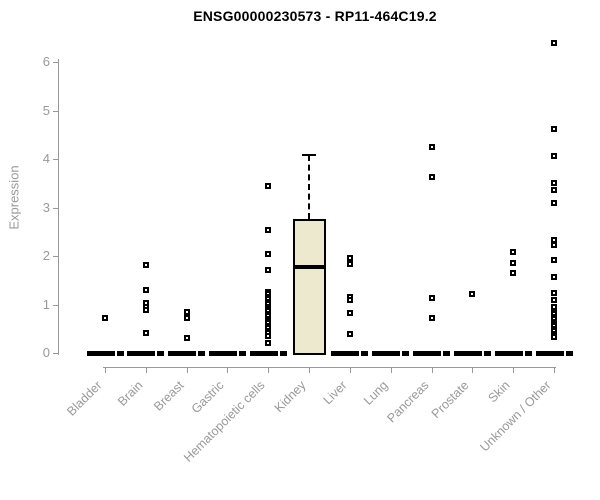  I want to click on y-tick-label: 6, so click(46, 62).